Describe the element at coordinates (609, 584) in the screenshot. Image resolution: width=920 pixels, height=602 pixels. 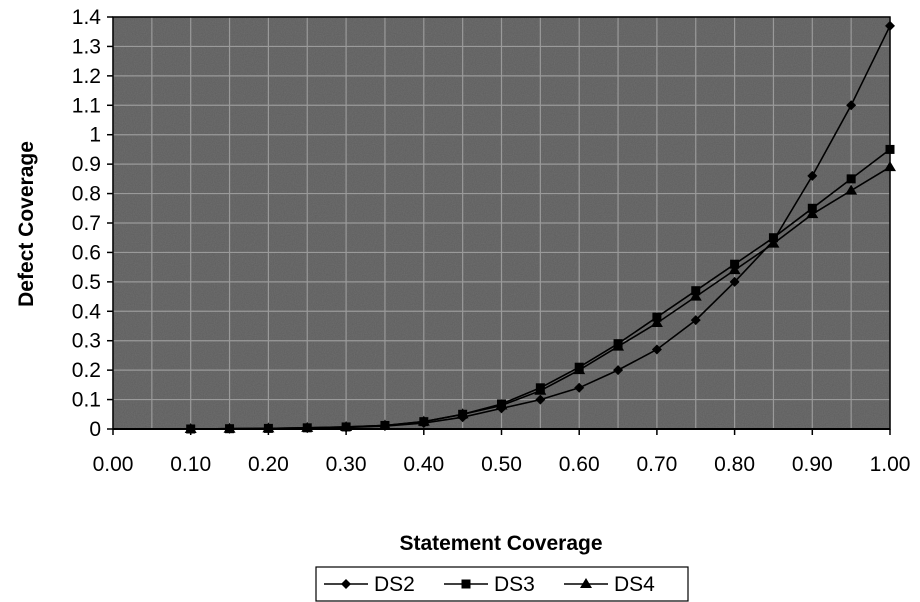
I see `legend-item-ds4: DS4` at that location.